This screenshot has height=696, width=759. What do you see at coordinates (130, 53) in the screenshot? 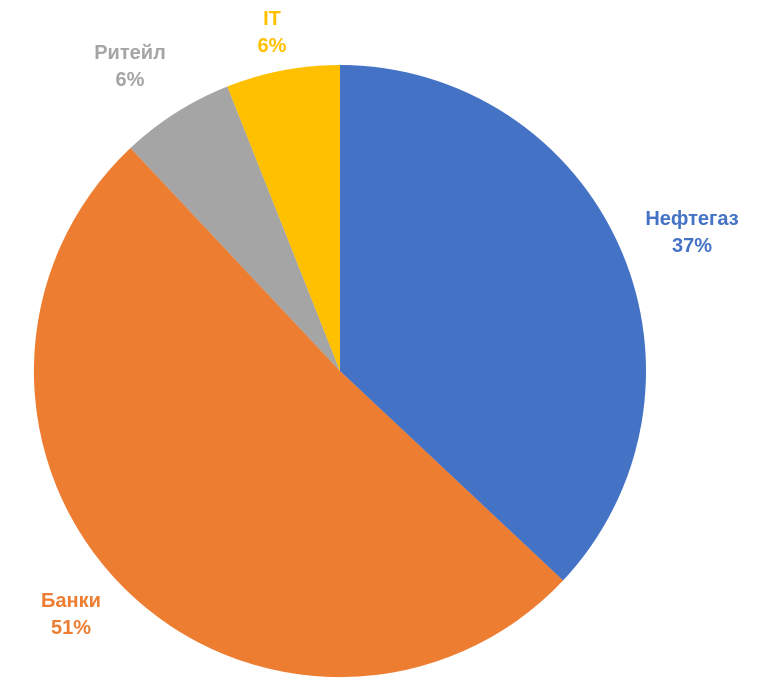
I see `slice-label-retail-name: Ритейл` at bounding box center [130, 53].